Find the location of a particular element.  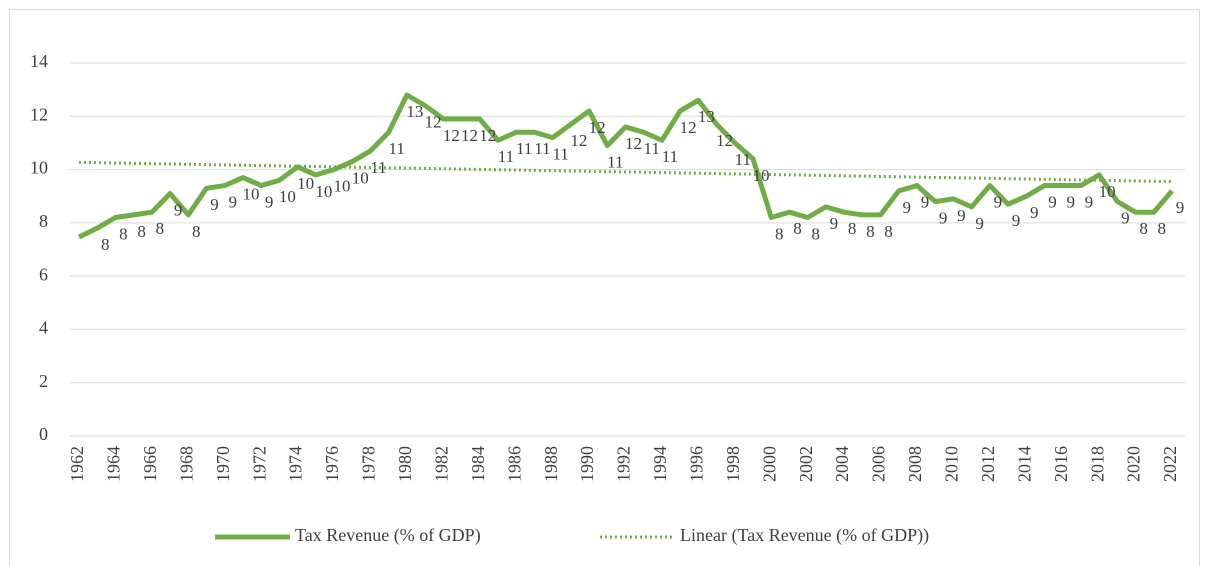

x-tick-label: 2010 is located at coordinates (952, 464).